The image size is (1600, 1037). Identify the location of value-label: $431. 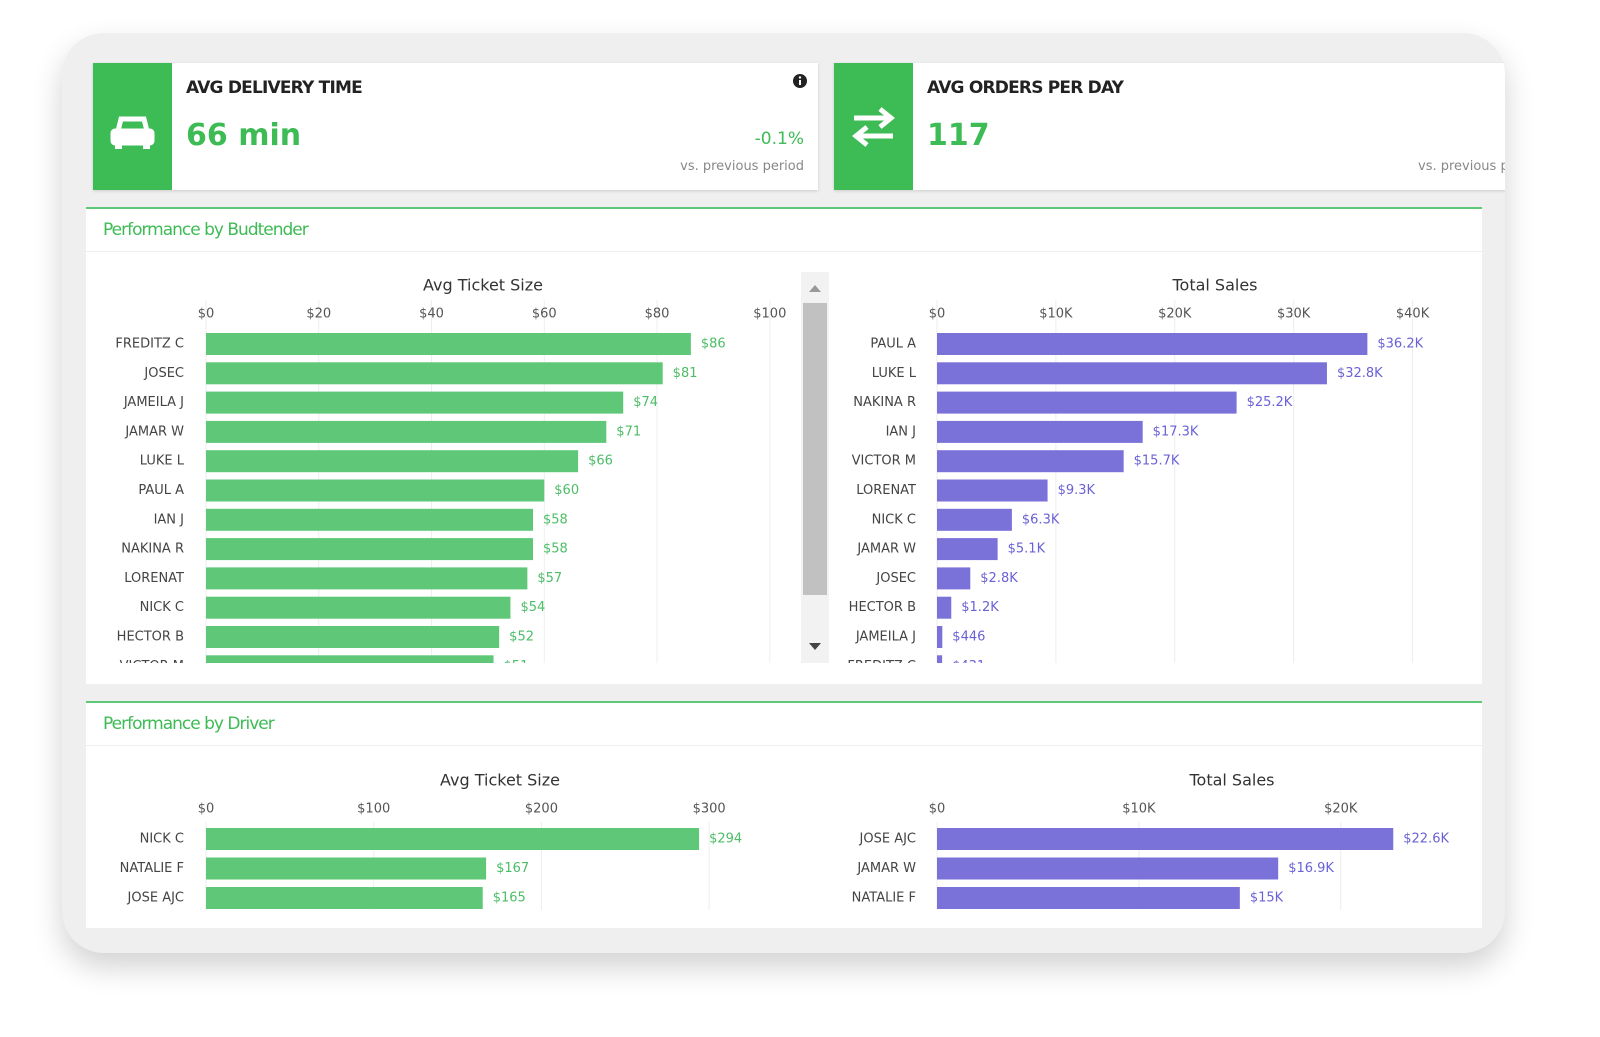
(968, 666).